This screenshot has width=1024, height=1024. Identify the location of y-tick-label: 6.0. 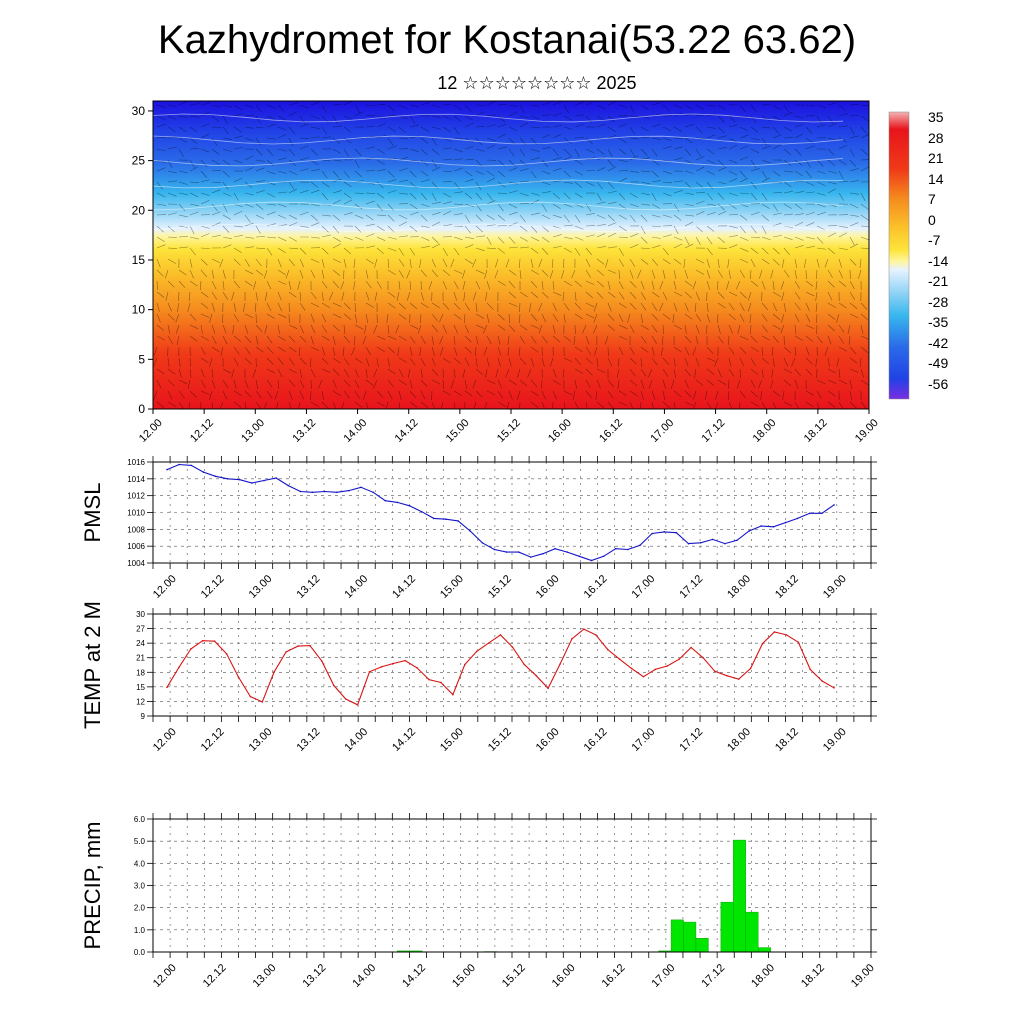
(140, 819).